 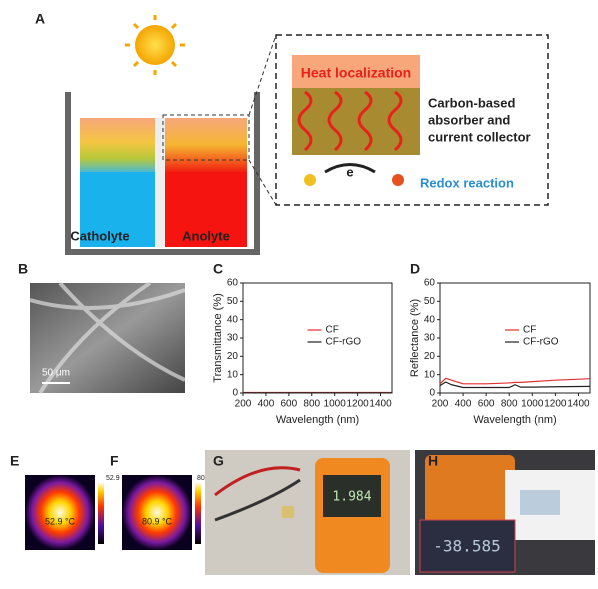 What do you see at coordinates (117, 209) in the screenshot?
I see `catholyte` at bounding box center [117, 209].